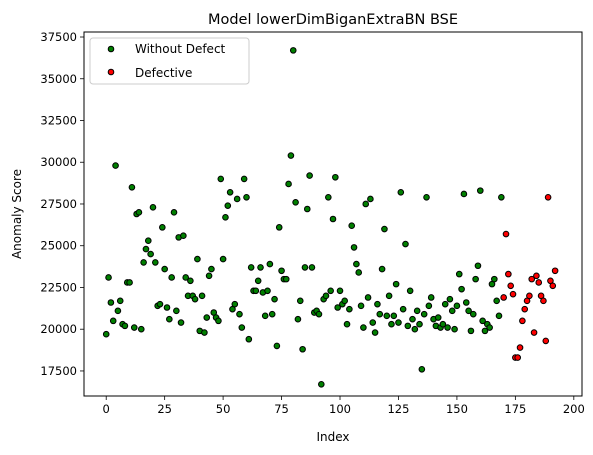 The height and width of the screenshot is (455, 593). I want to click on x-tick-label: 100, so click(340, 409).